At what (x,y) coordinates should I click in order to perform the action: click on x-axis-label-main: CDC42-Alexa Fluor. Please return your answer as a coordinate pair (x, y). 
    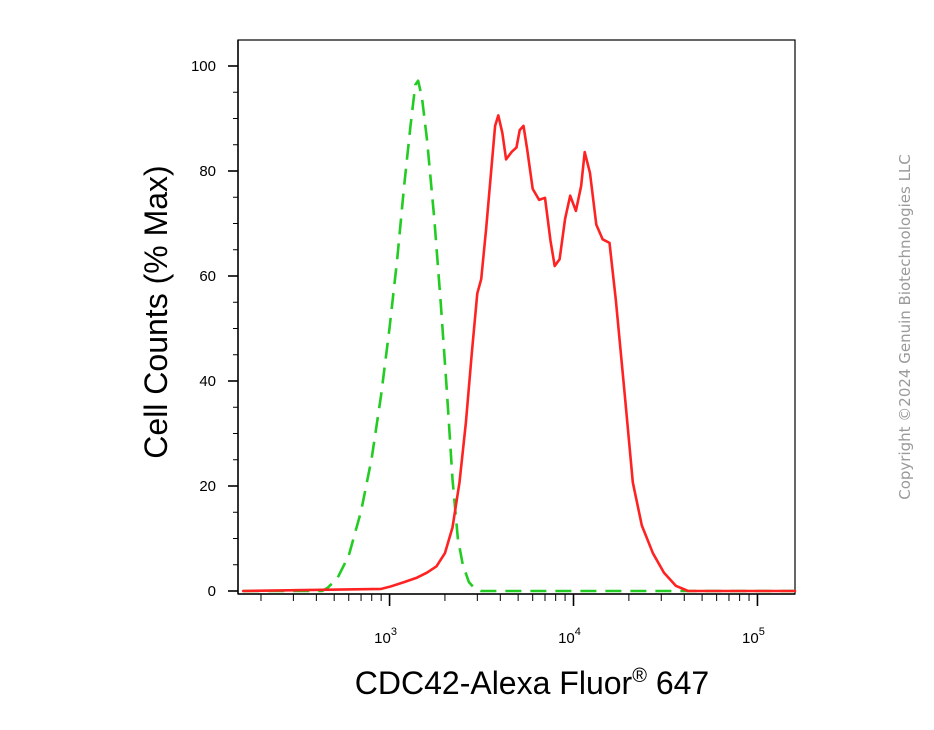
    Looking at the image, I should click on (494, 683).